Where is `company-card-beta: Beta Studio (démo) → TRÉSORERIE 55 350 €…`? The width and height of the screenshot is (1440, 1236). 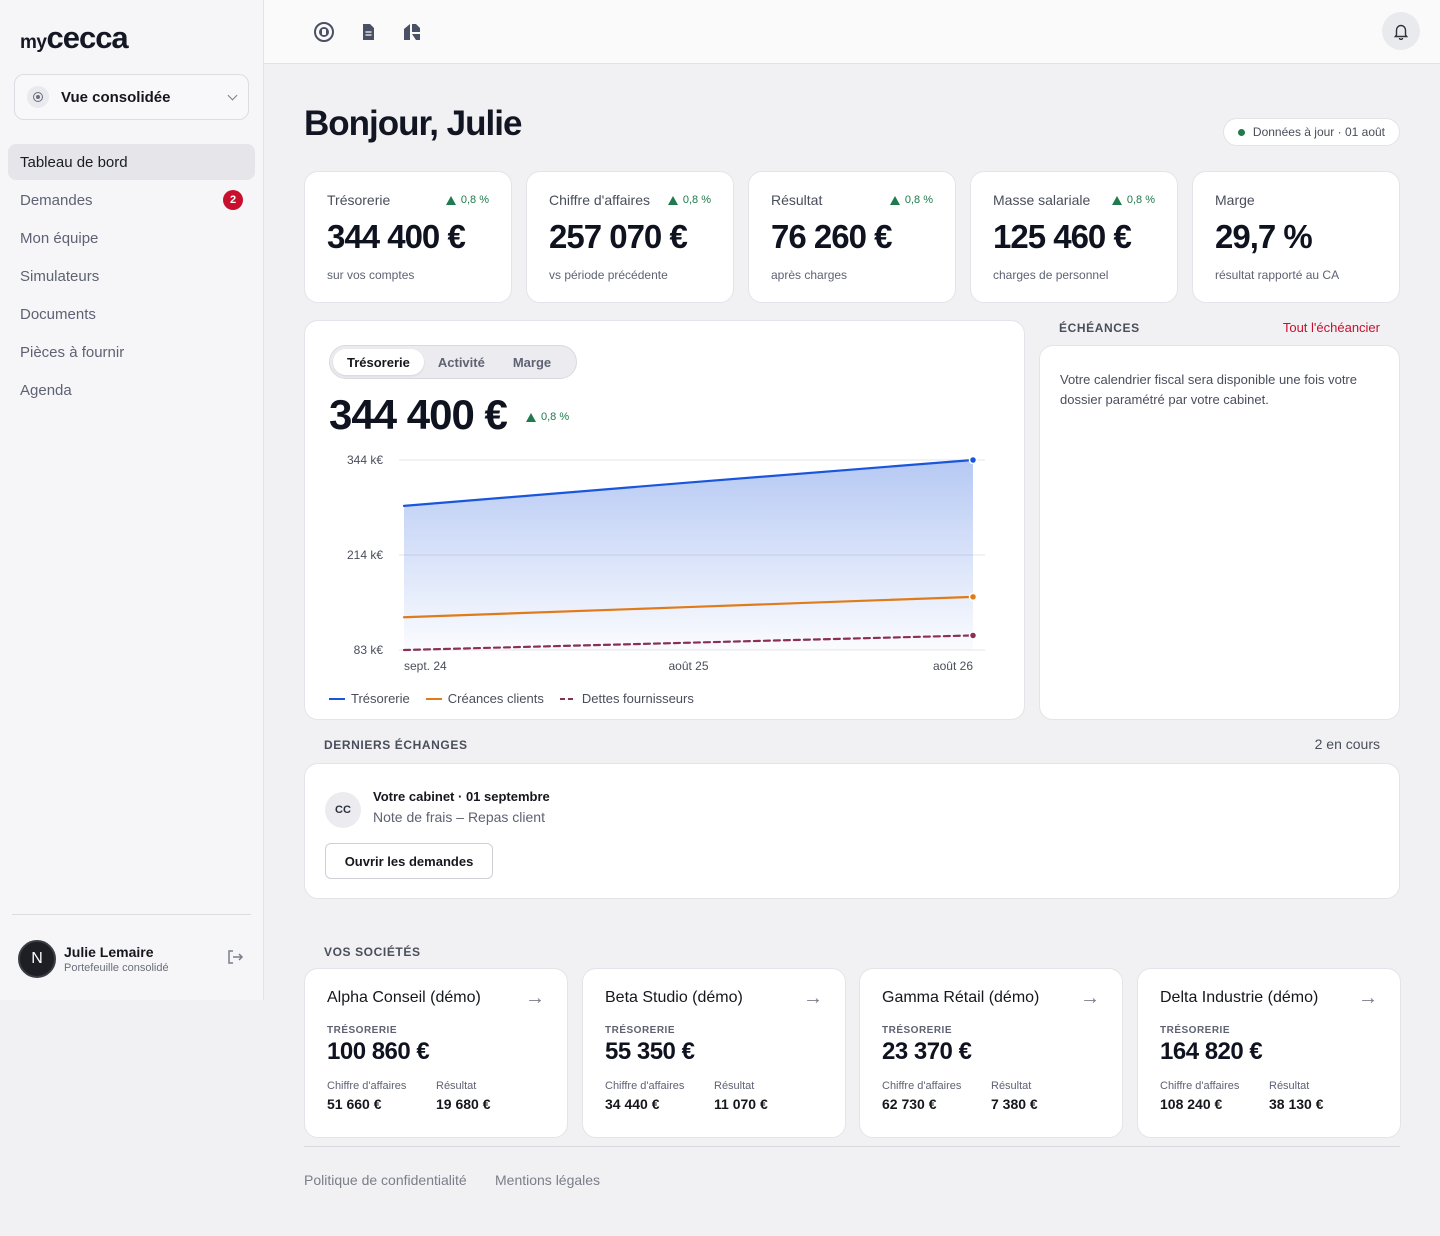
company-card-beta: Beta Studio (démo) → TRÉSORERIE 55 350 €… is located at coordinates (714, 1053).